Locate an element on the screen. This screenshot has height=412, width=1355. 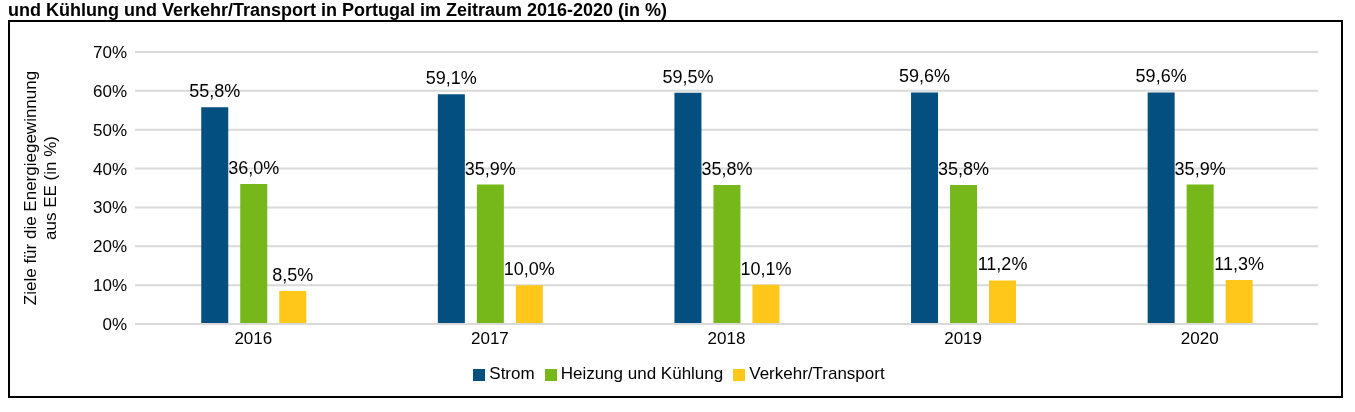
data-label: 8,5% is located at coordinates (293, 274).